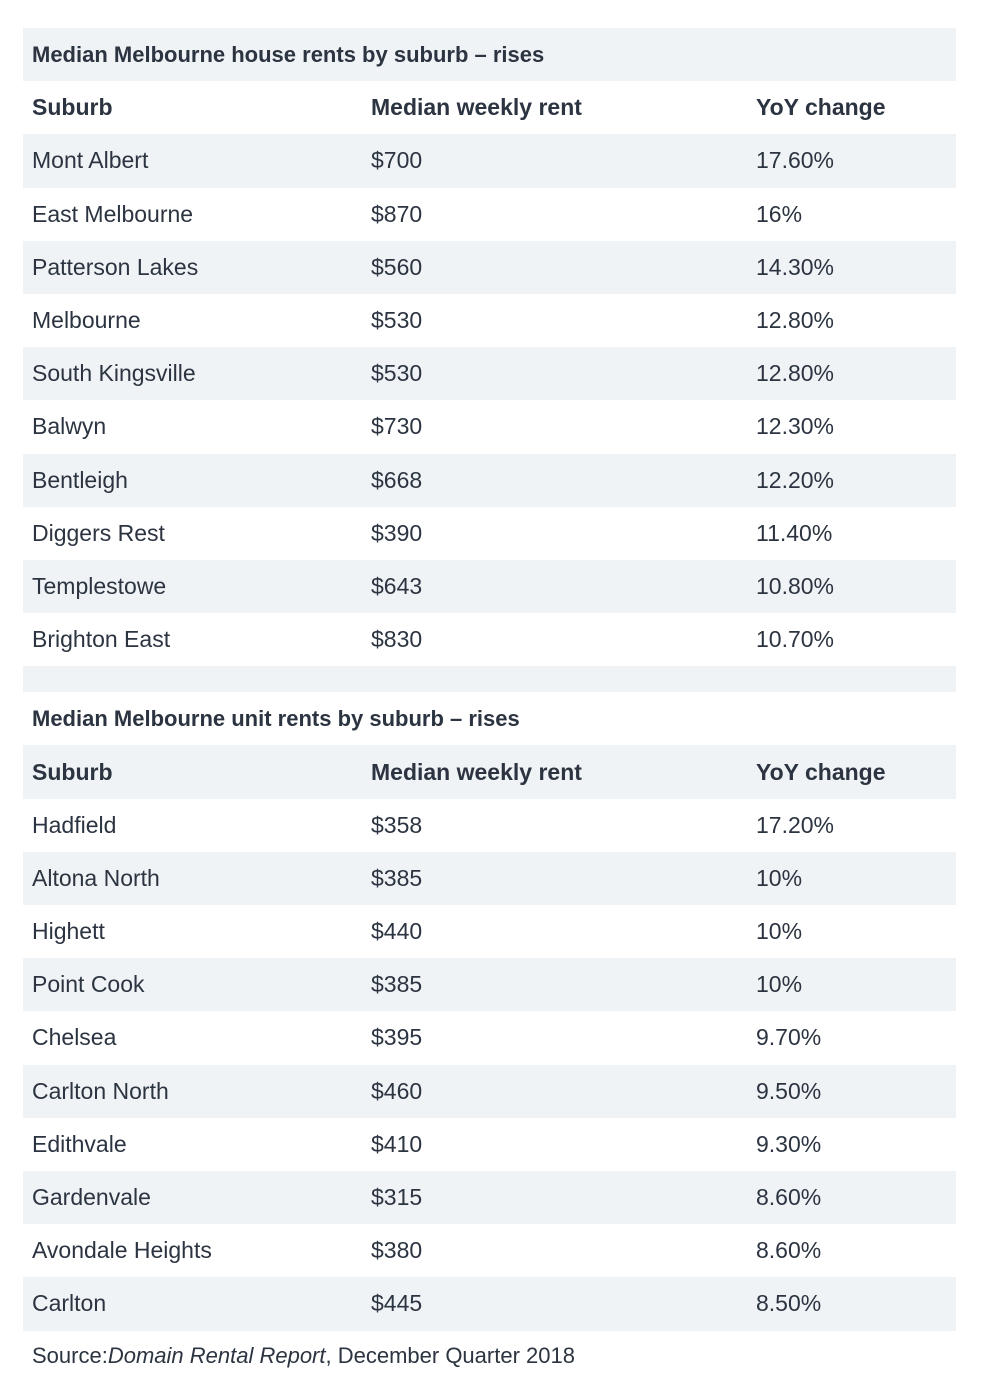 The height and width of the screenshot is (1382, 992). Describe the element at coordinates (489, 214) in the screenshot. I see `table-row: East Melbourne $870 16%` at that location.